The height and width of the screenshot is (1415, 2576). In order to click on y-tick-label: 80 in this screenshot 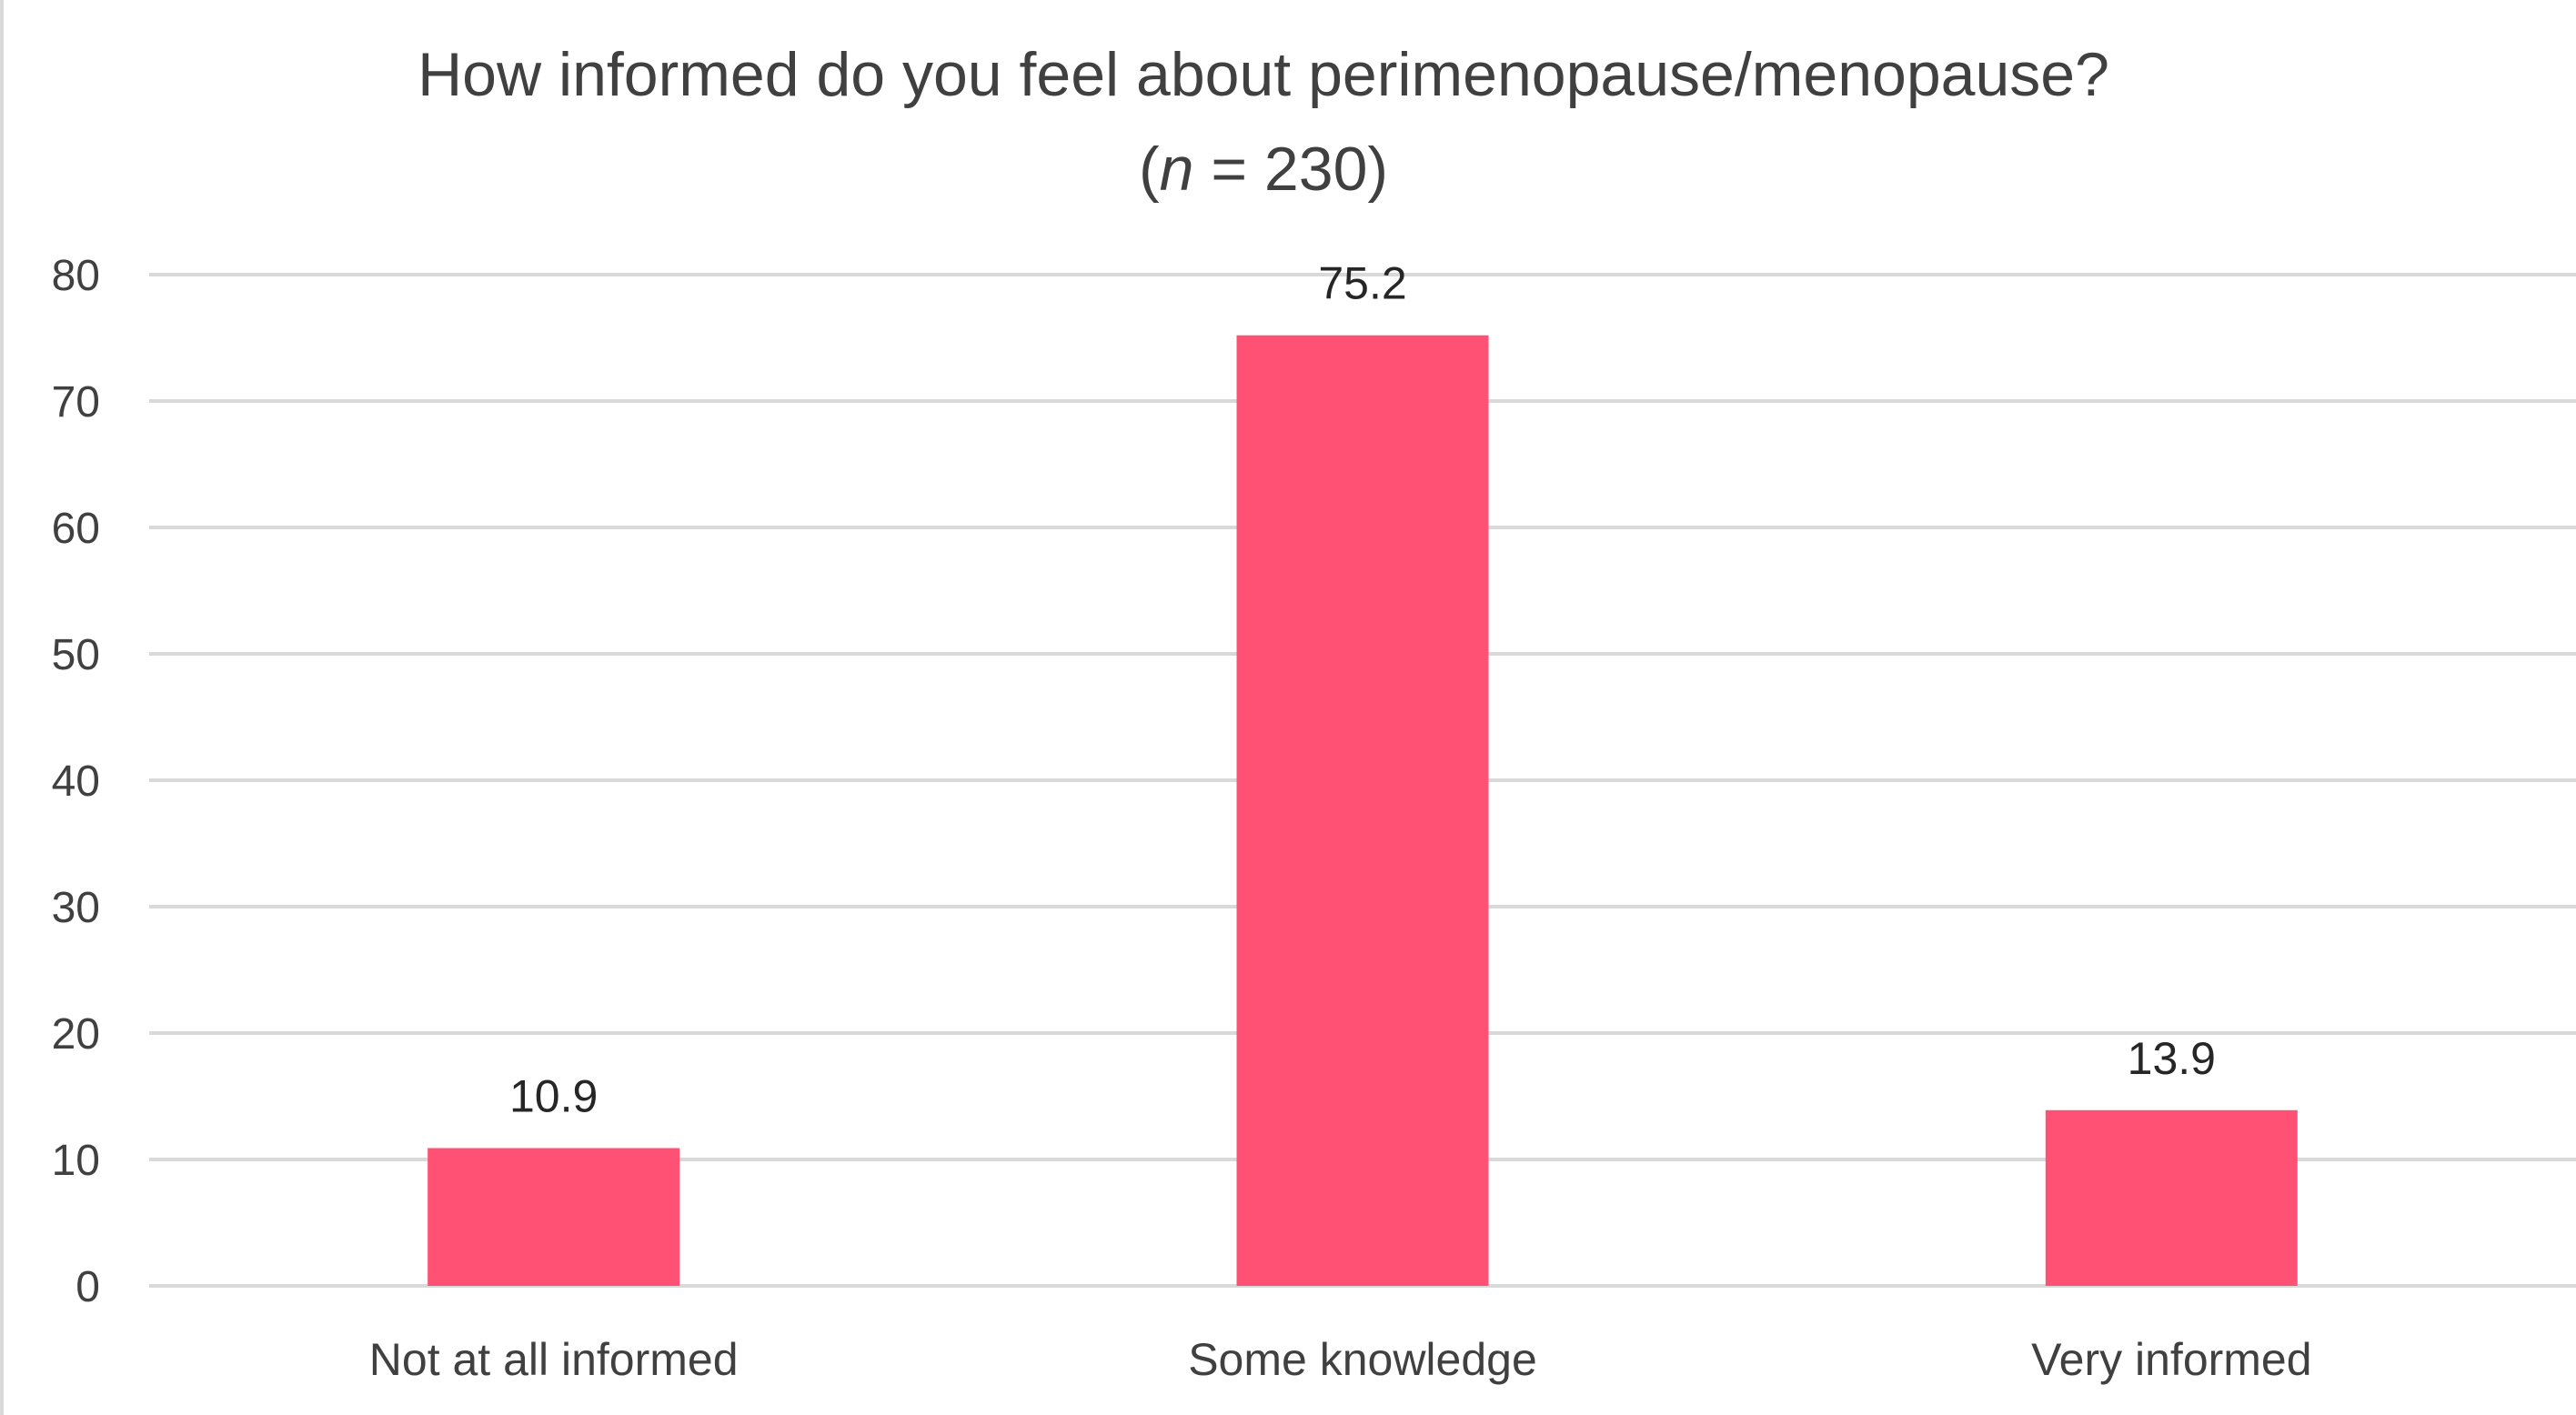, I will do `click(76, 276)`.